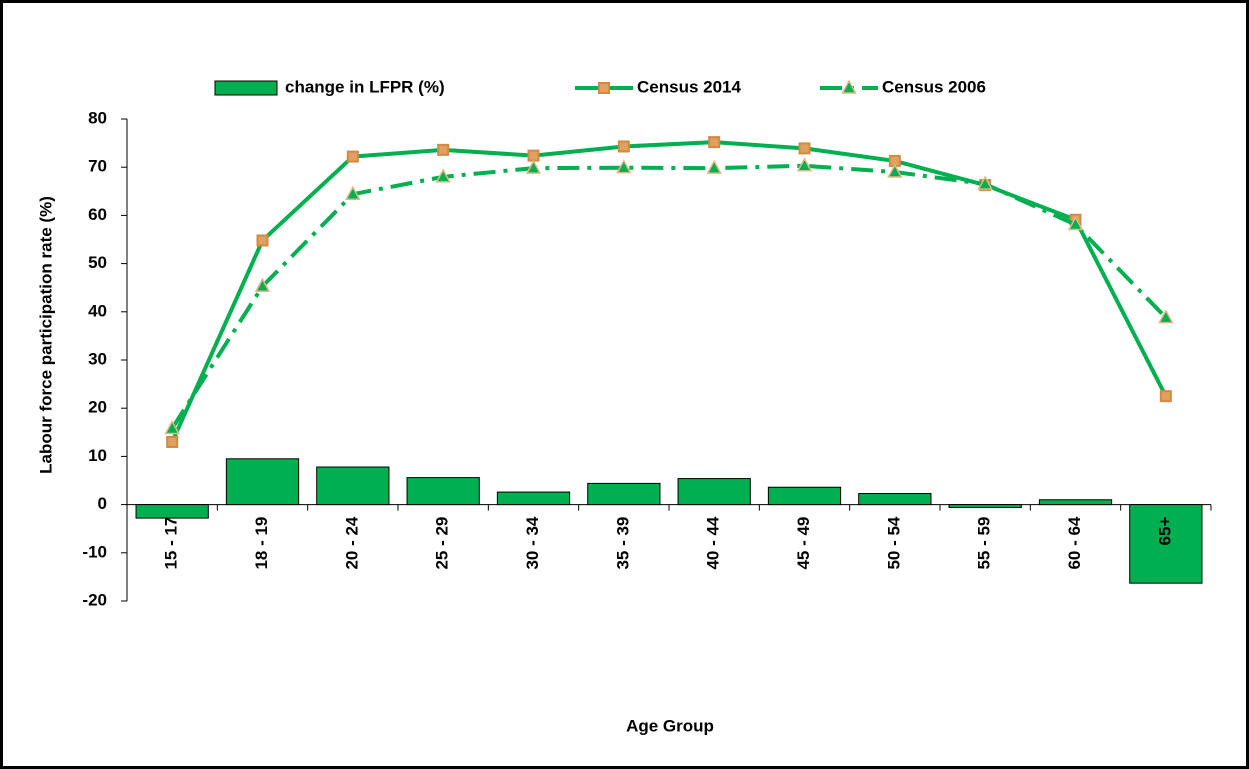 The image size is (1249, 769). What do you see at coordinates (934, 86) in the screenshot?
I see `legend-label: Census 2006` at bounding box center [934, 86].